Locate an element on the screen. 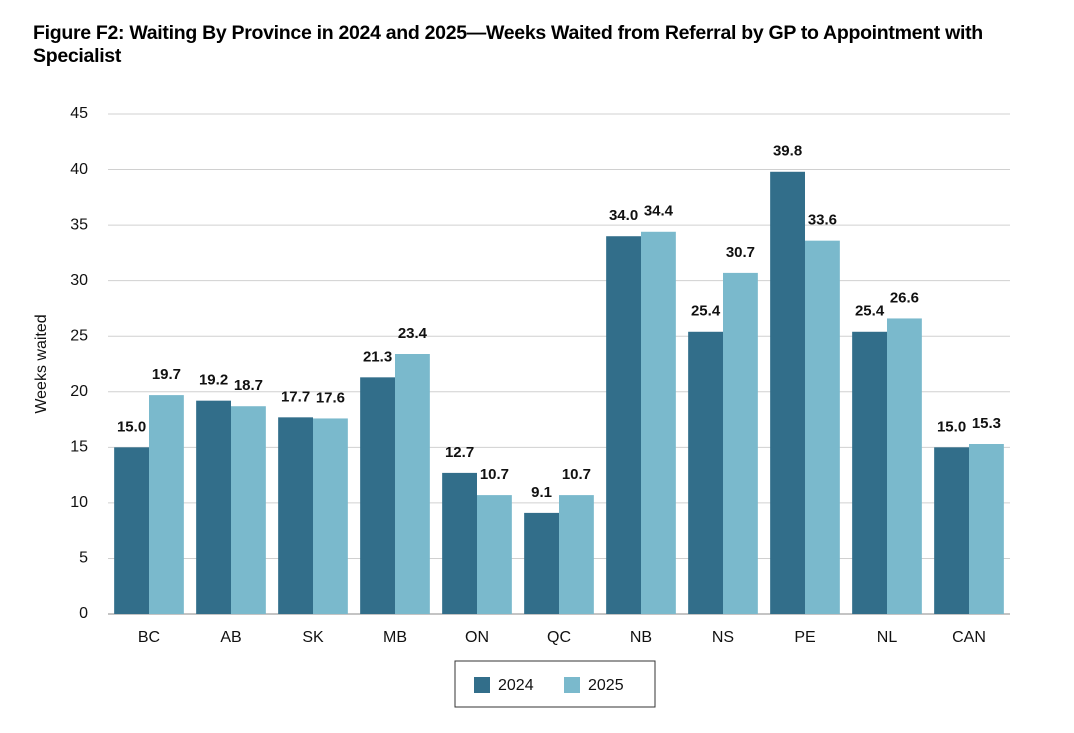 The width and height of the screenshot is (1074, 733). legend-label: 2024 is located at coordinates (516, 685).